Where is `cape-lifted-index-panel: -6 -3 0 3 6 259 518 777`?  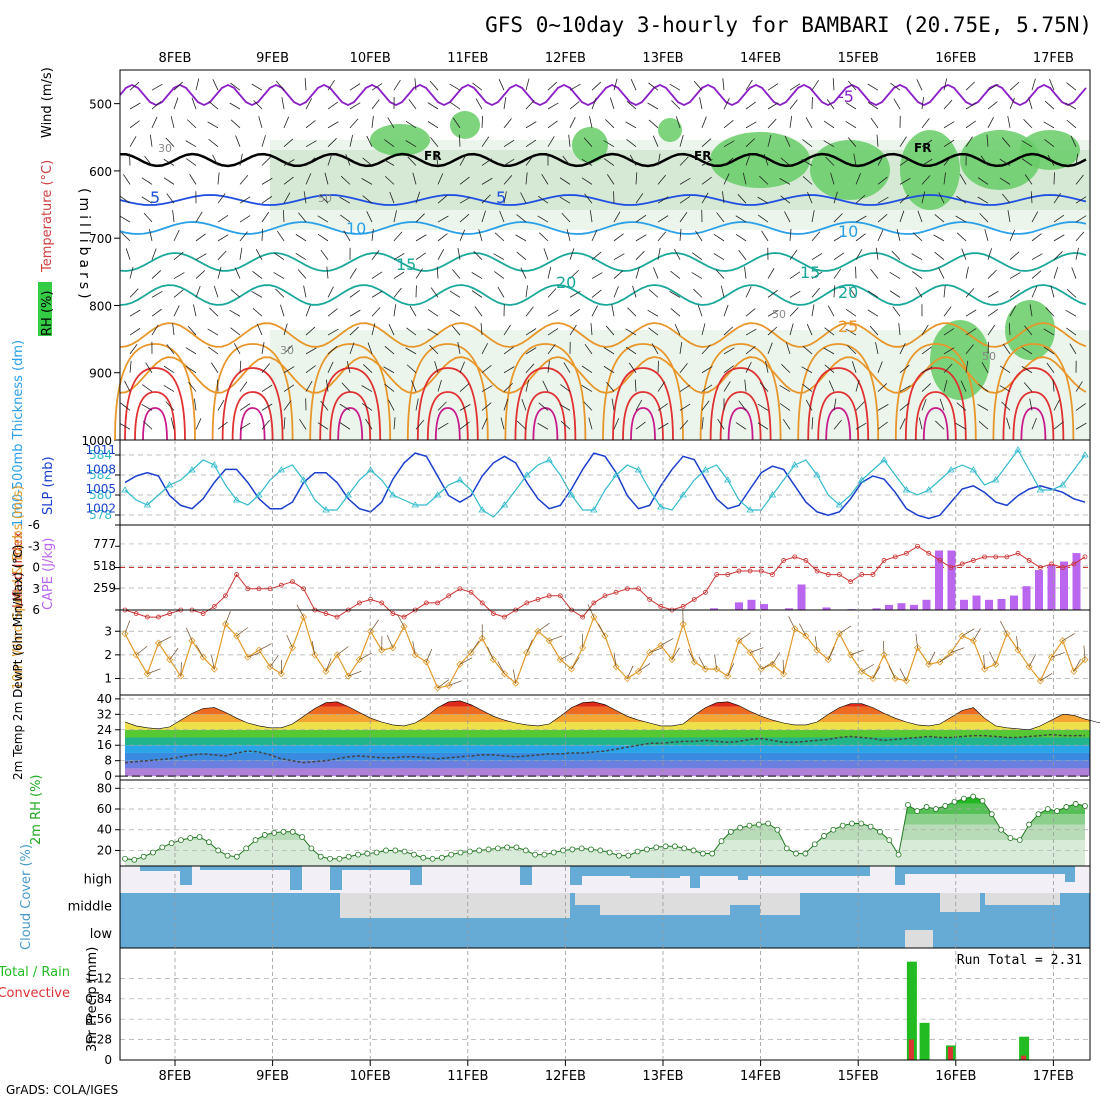 cape-lifted-index-panel: -6 -3 0 3 6 259 518 777 is located at coordinates (559, 569).